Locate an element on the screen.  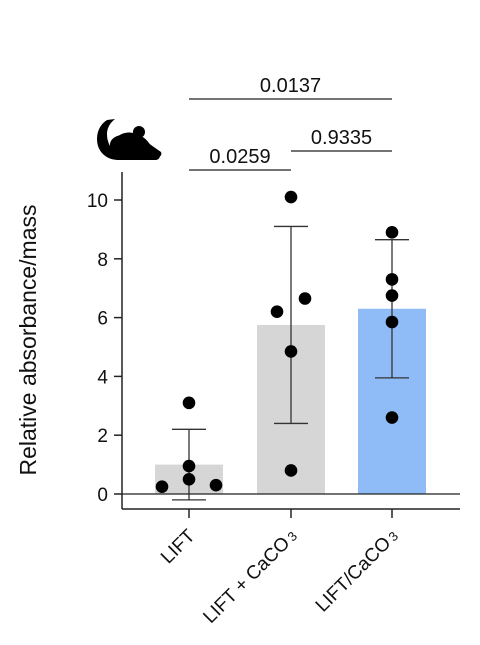
x-tick-label: LIFT + CaCO3 is located at coordinates (250, 577).